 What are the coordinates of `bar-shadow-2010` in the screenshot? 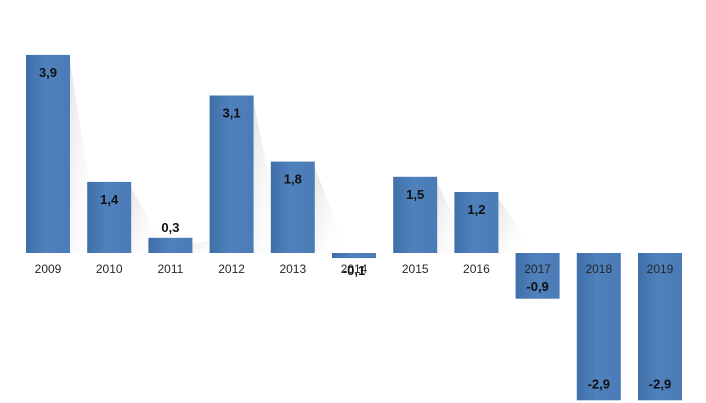 It's located at (145, 220).